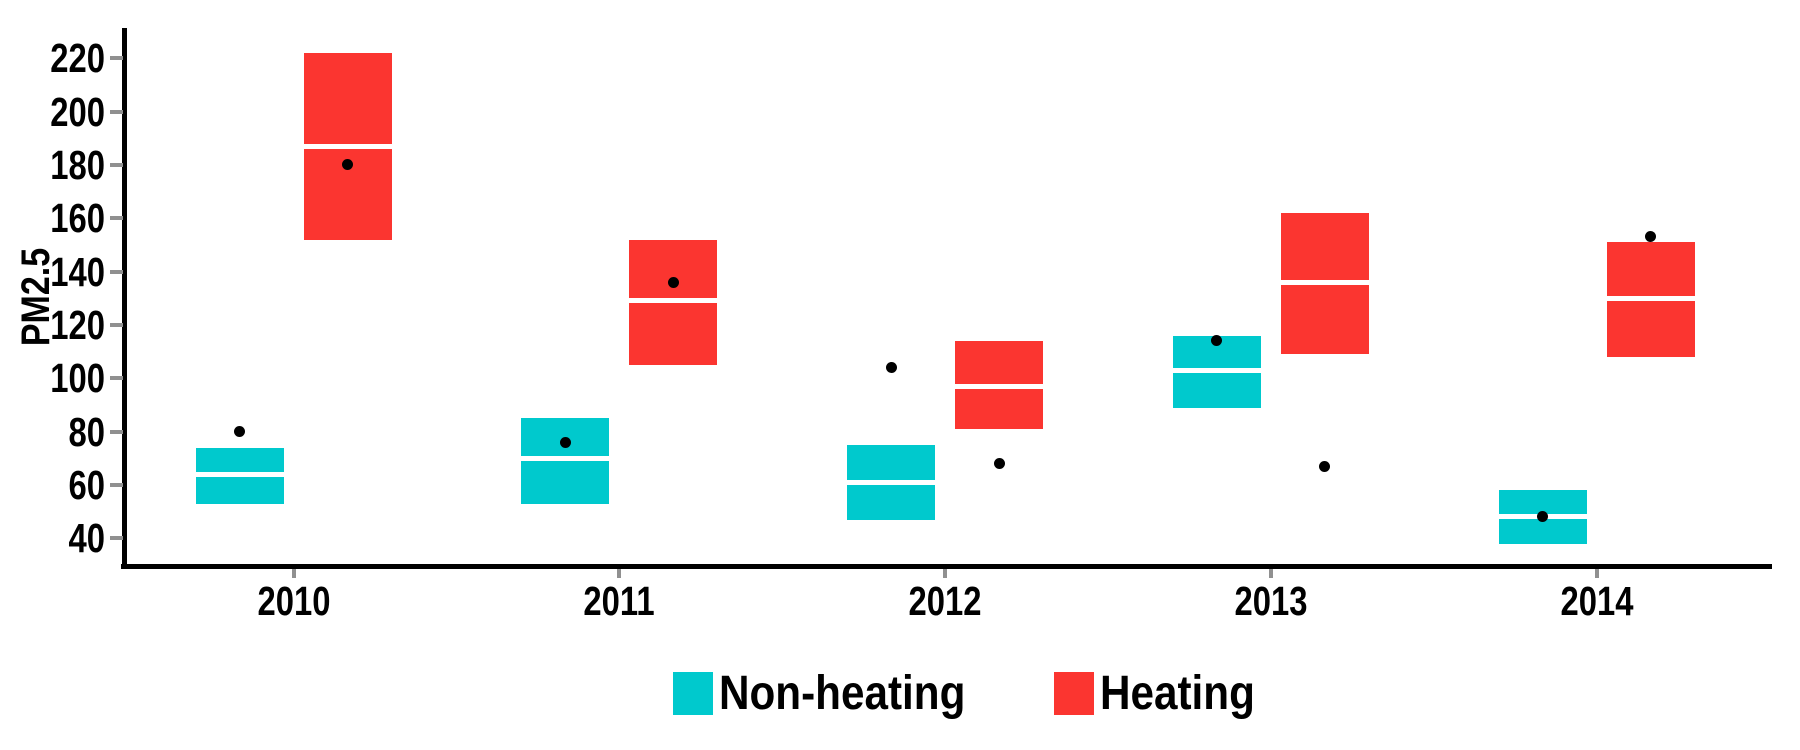 This screenshot has height=750, width=1800. What do you see at coordinates (239, 474) in the screenshot?
I see `median-line-non-heating-2010` at bounding box center [239, 474].